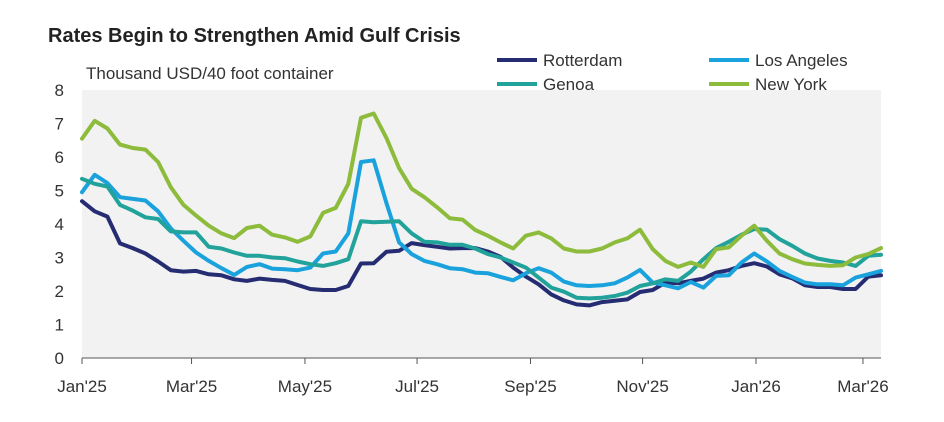  What do you see at coordinates (59, 90) in the screenshot?
I see `y-tick-label: 8` at bounding box center [59, 90].